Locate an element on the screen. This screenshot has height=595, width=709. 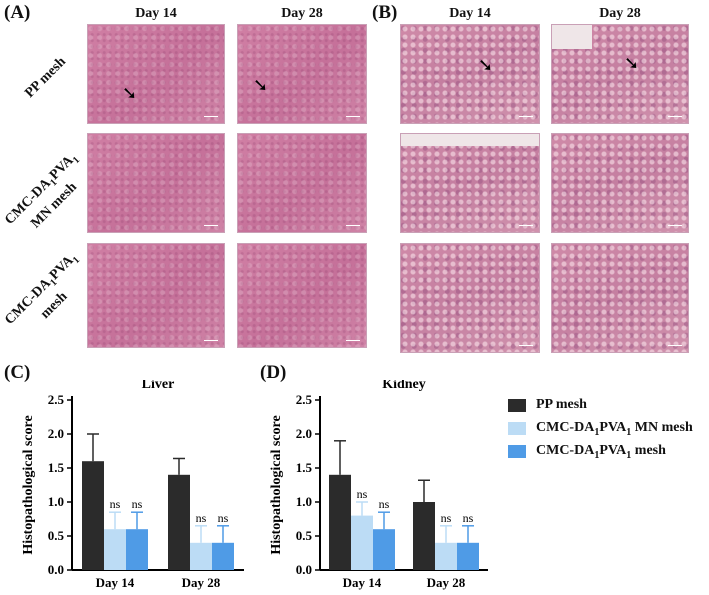
panel-label-a: (A) is located at coordinates (17, 12).